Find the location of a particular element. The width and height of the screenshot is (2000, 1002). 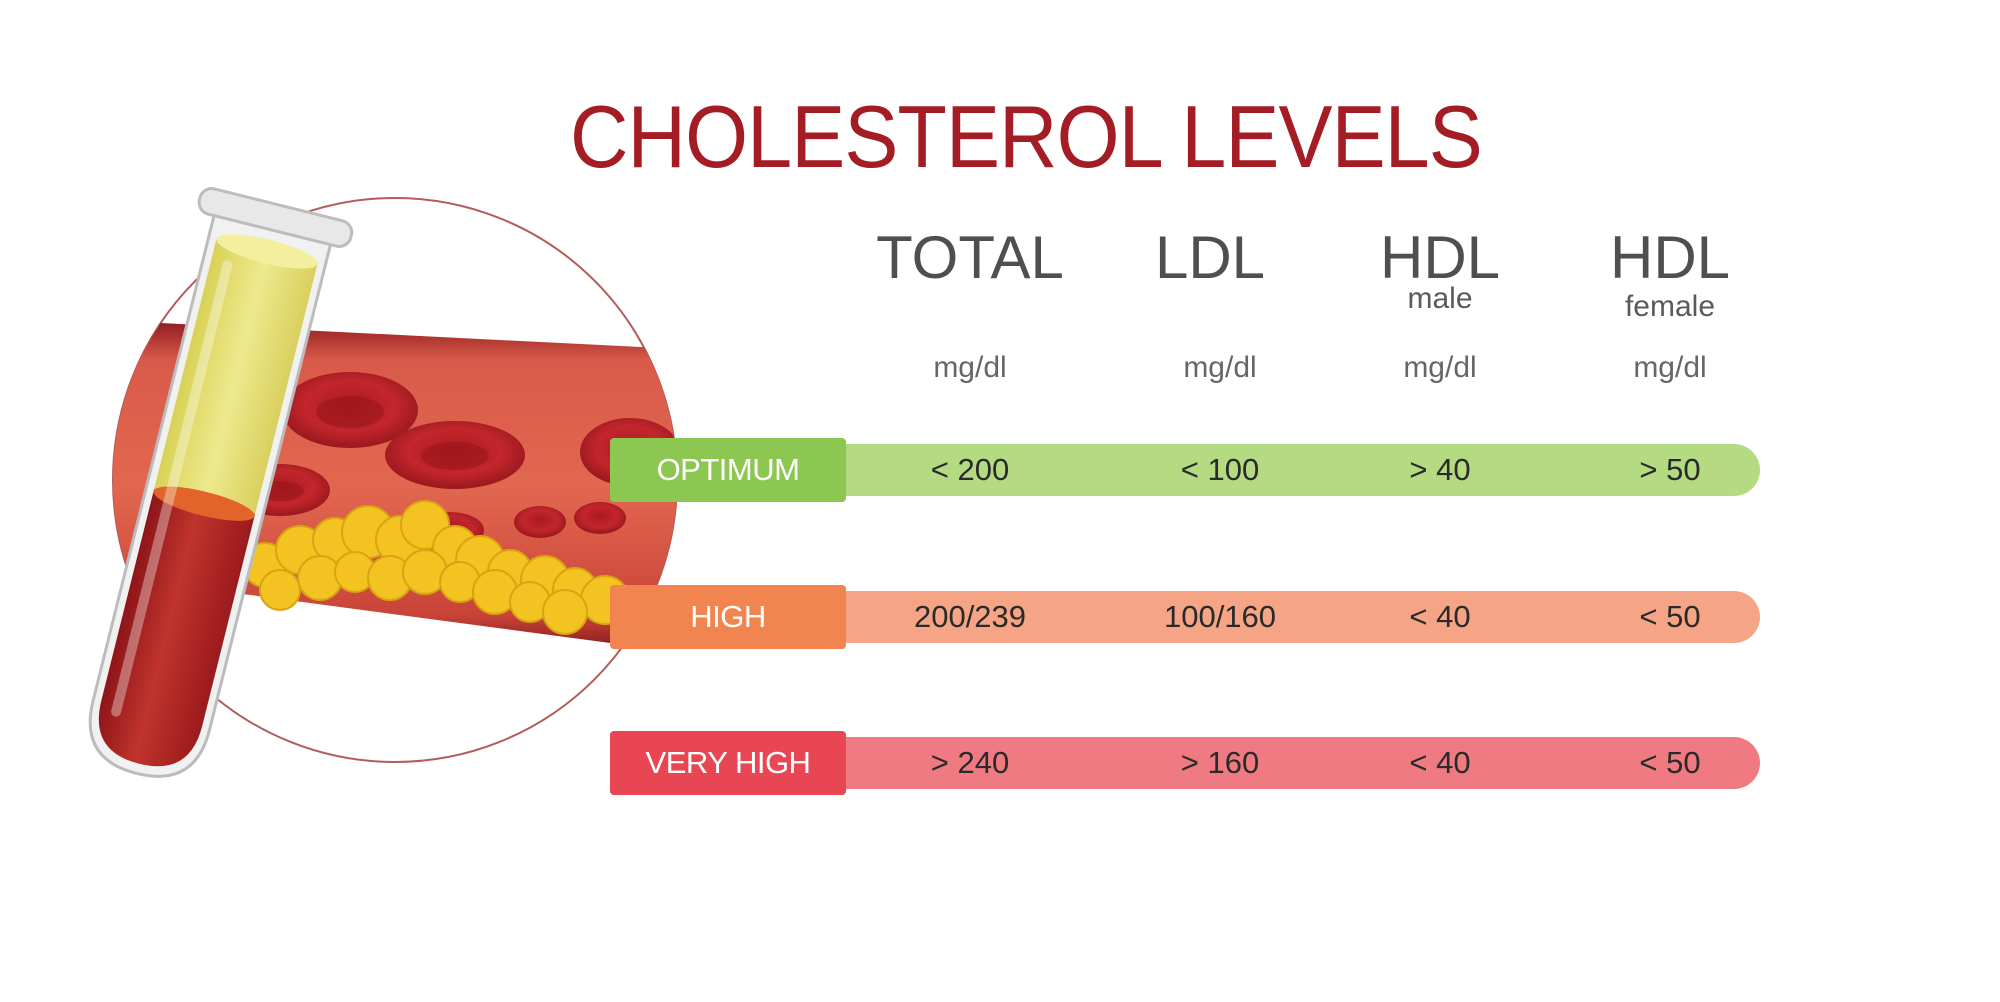

row-label: OPTIMUM is located at coordinates (728, 470).